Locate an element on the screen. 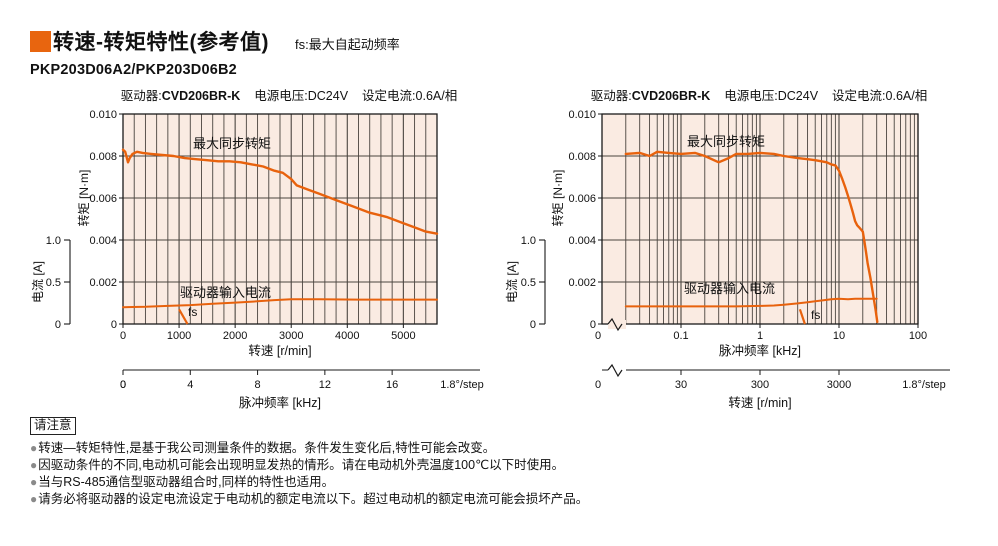  torque-axis: 0 0.002 0.004 0.006 0.008 0.010 is located at coordinates (106, 220).